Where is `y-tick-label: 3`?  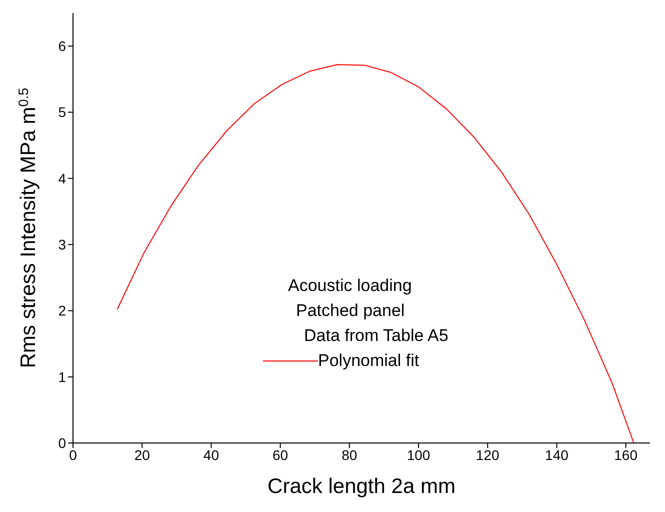 y-tick-label: 3 is located at coordinates (62, 244).